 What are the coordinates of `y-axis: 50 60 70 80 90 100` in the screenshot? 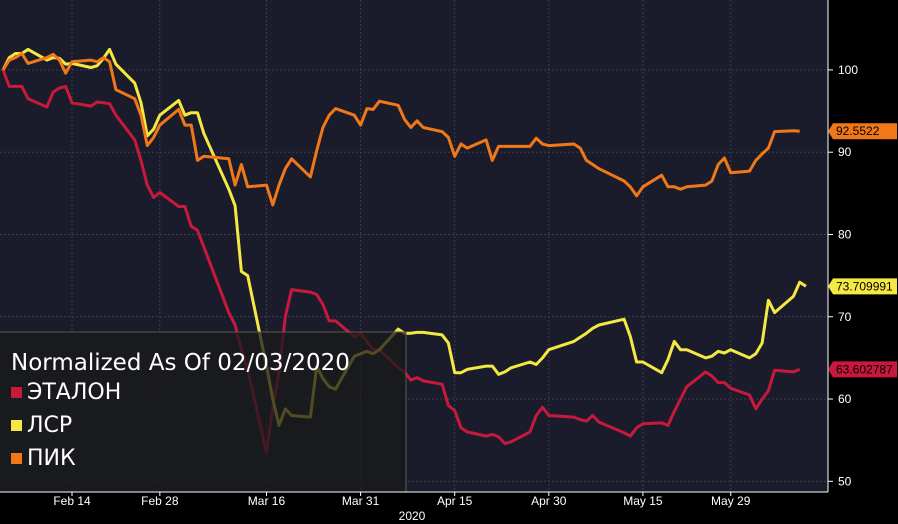 It's located at (842, 246).